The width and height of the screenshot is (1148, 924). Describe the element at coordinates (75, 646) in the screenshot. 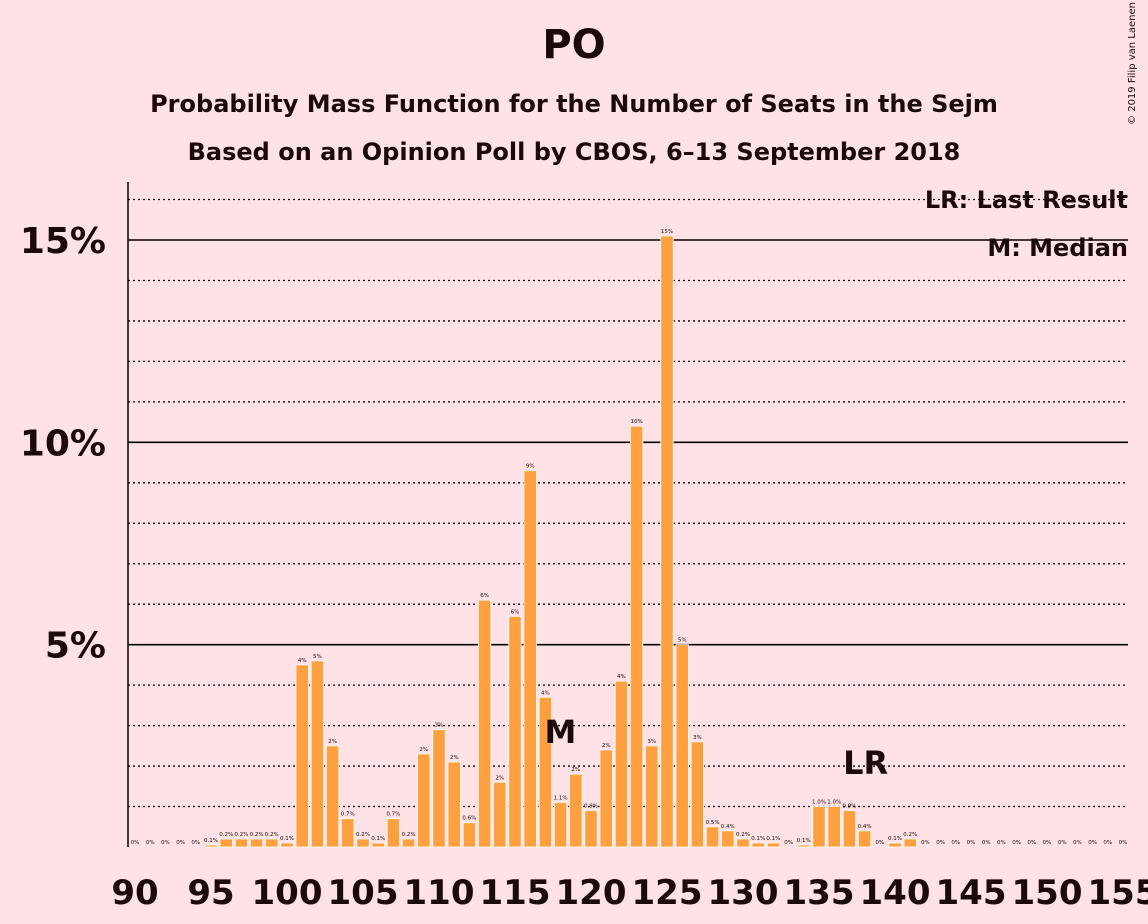

I see `y-tick-label: 5%` at that location.